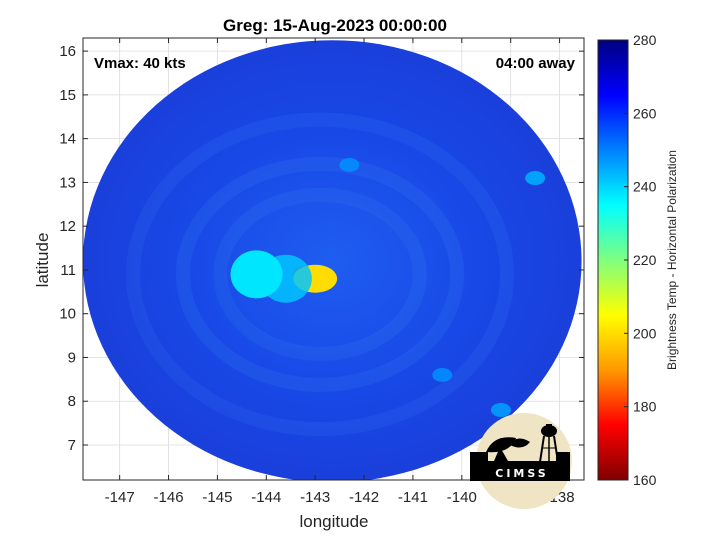 Image resolution: width=720 pixels, height=540 pixels. I want to click on colorbar-tick-label-3: 220, so click(645, 260).